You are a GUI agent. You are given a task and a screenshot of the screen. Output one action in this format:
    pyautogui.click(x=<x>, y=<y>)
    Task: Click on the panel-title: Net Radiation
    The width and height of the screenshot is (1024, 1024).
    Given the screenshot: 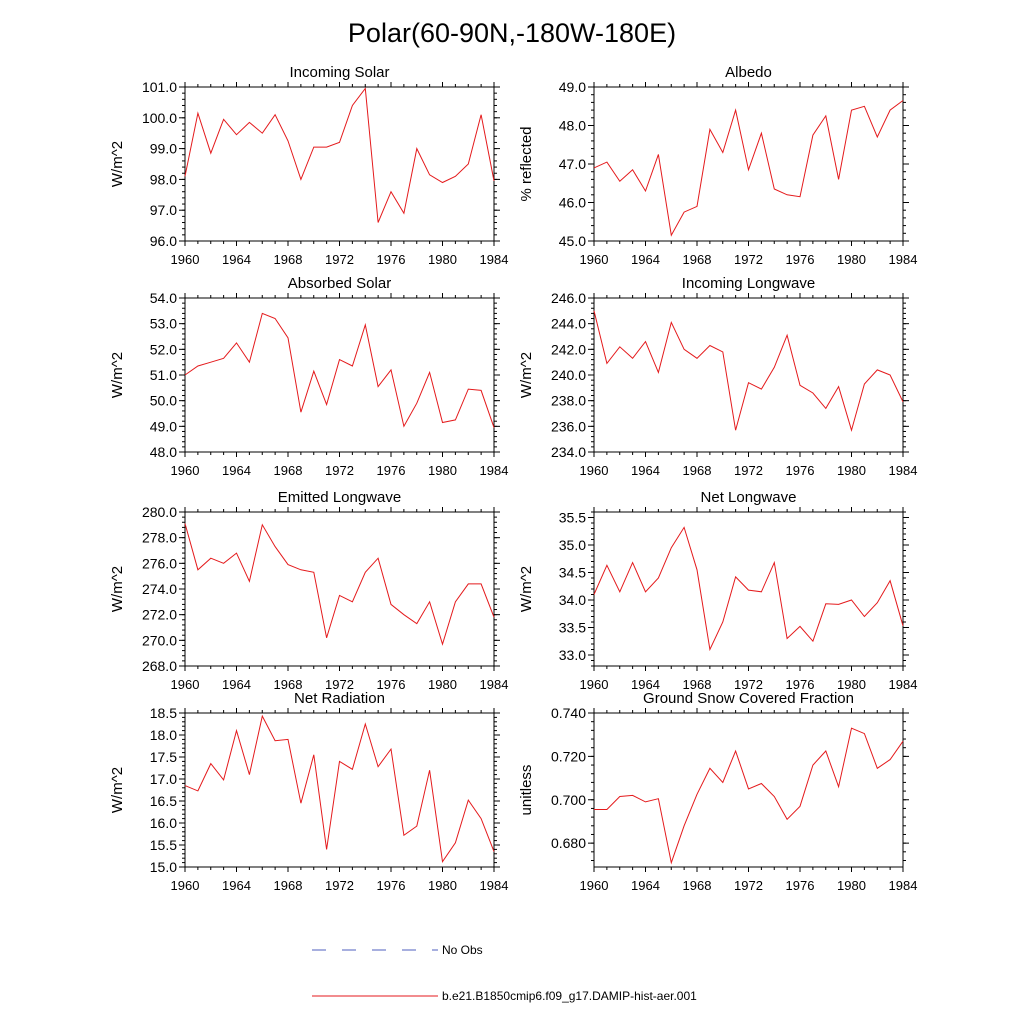 What is the action you would take?
    pyautogui.click(x=339, y=698)
    